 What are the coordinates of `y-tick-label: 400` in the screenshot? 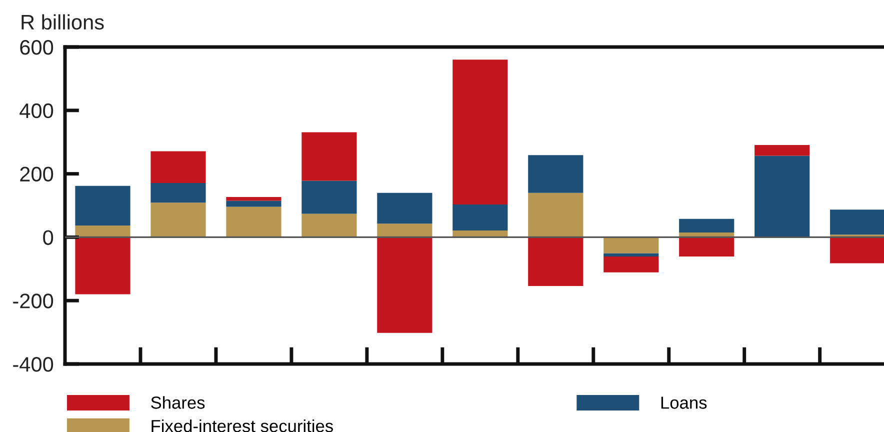 It's located at (37, 110).